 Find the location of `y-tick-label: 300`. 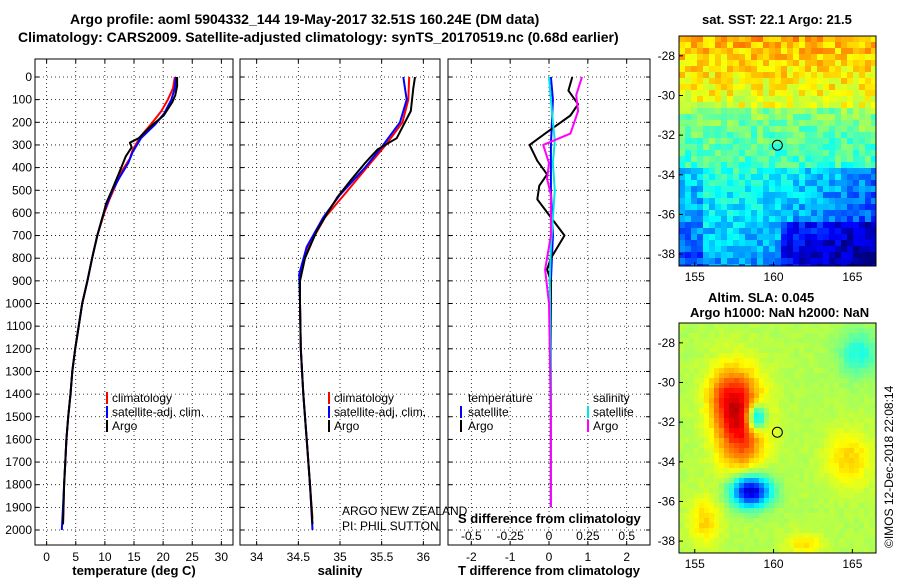

y-tick-label: 300 is located at coordinates (22, 145).